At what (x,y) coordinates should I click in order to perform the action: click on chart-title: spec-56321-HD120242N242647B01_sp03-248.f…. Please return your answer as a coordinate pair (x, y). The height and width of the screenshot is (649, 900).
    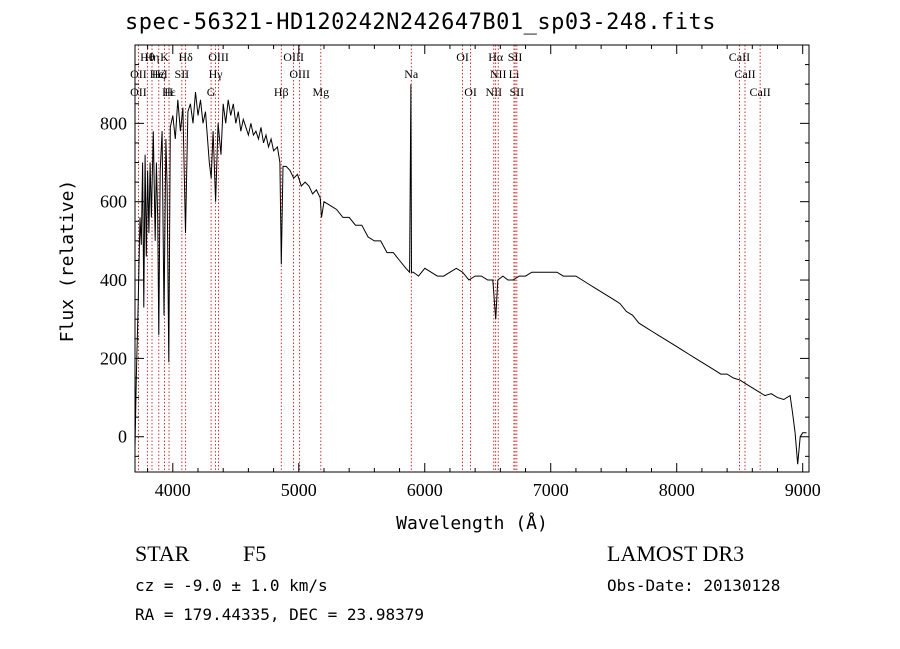
    Looking at the image, I should click on (421, 22).